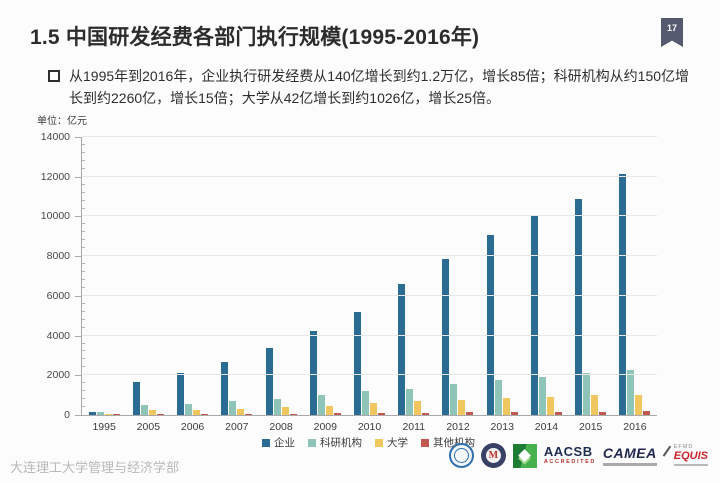  What do you see at coordinates (192, 427) in the screenshot?
I see `x-axis-tick-label: 2006` at bounding box center [192, 427].